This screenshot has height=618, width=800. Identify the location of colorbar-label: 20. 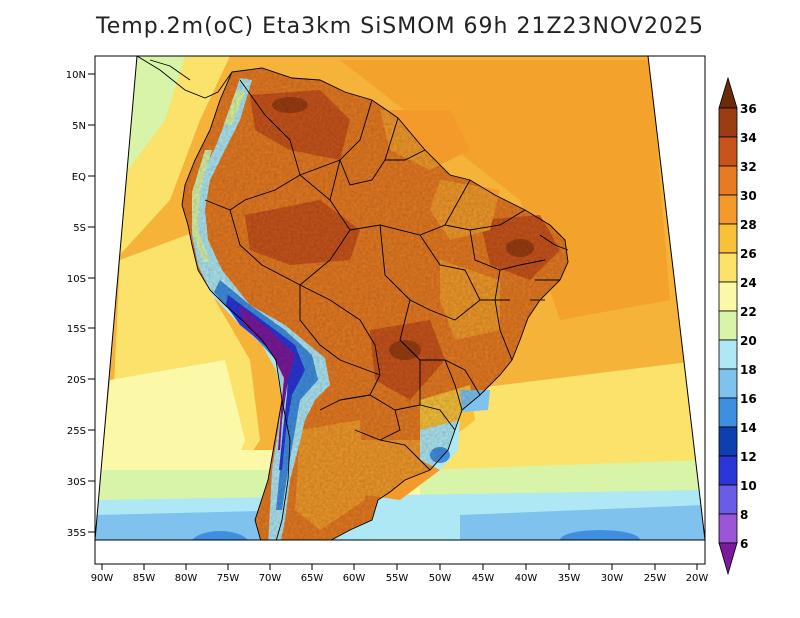
(748, 341).